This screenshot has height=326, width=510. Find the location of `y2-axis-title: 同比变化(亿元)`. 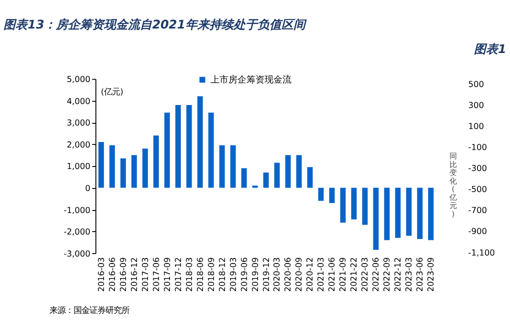

y2-axis-title: 同比变化(亿元) is located at coordinates (452, 185).